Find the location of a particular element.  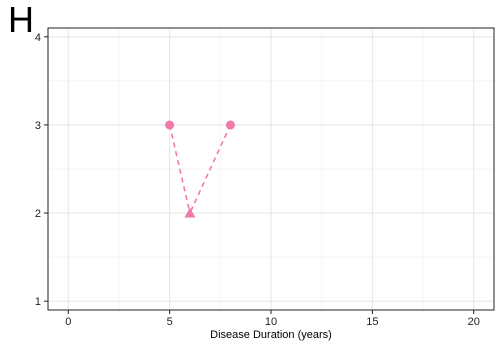

x-axis-ticks: 0 5 10 15 20 is located at coordinates (272, 319).